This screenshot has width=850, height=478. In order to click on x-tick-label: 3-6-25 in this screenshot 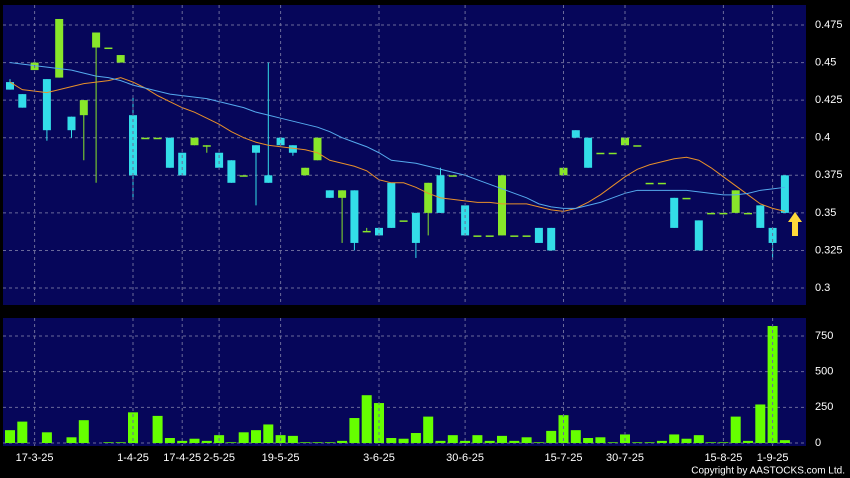, I will do `click(379, 458)`.